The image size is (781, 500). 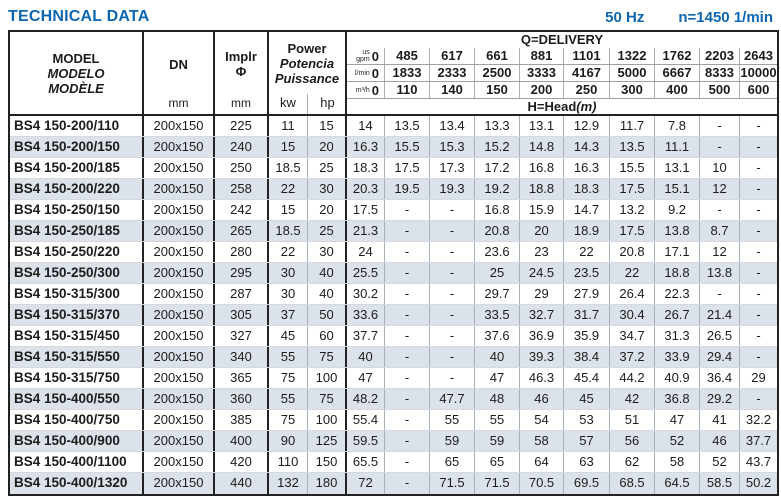 What do you see at coordinates (242, 336) in the screenshot?
I see `impeller-cell: 327` at bounding box center [242, 336].